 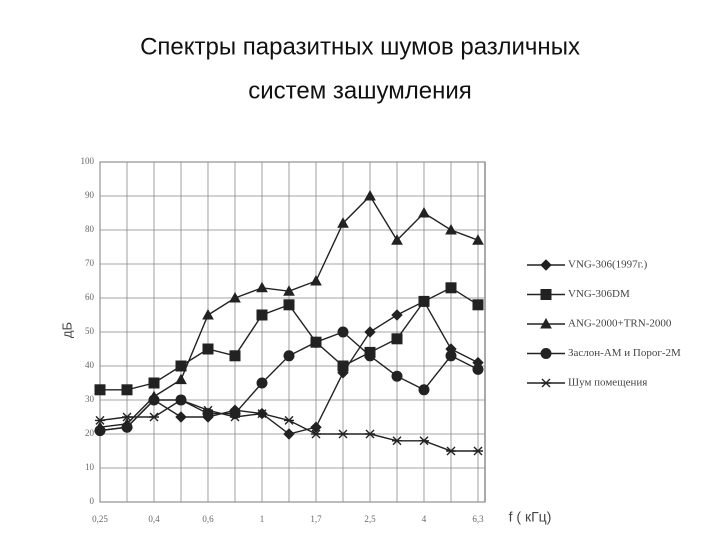 What do you see at coordinates (607, 383) in the screenshot?
I see `legend-label: Шум помещения` at bounding box center [607, 383].